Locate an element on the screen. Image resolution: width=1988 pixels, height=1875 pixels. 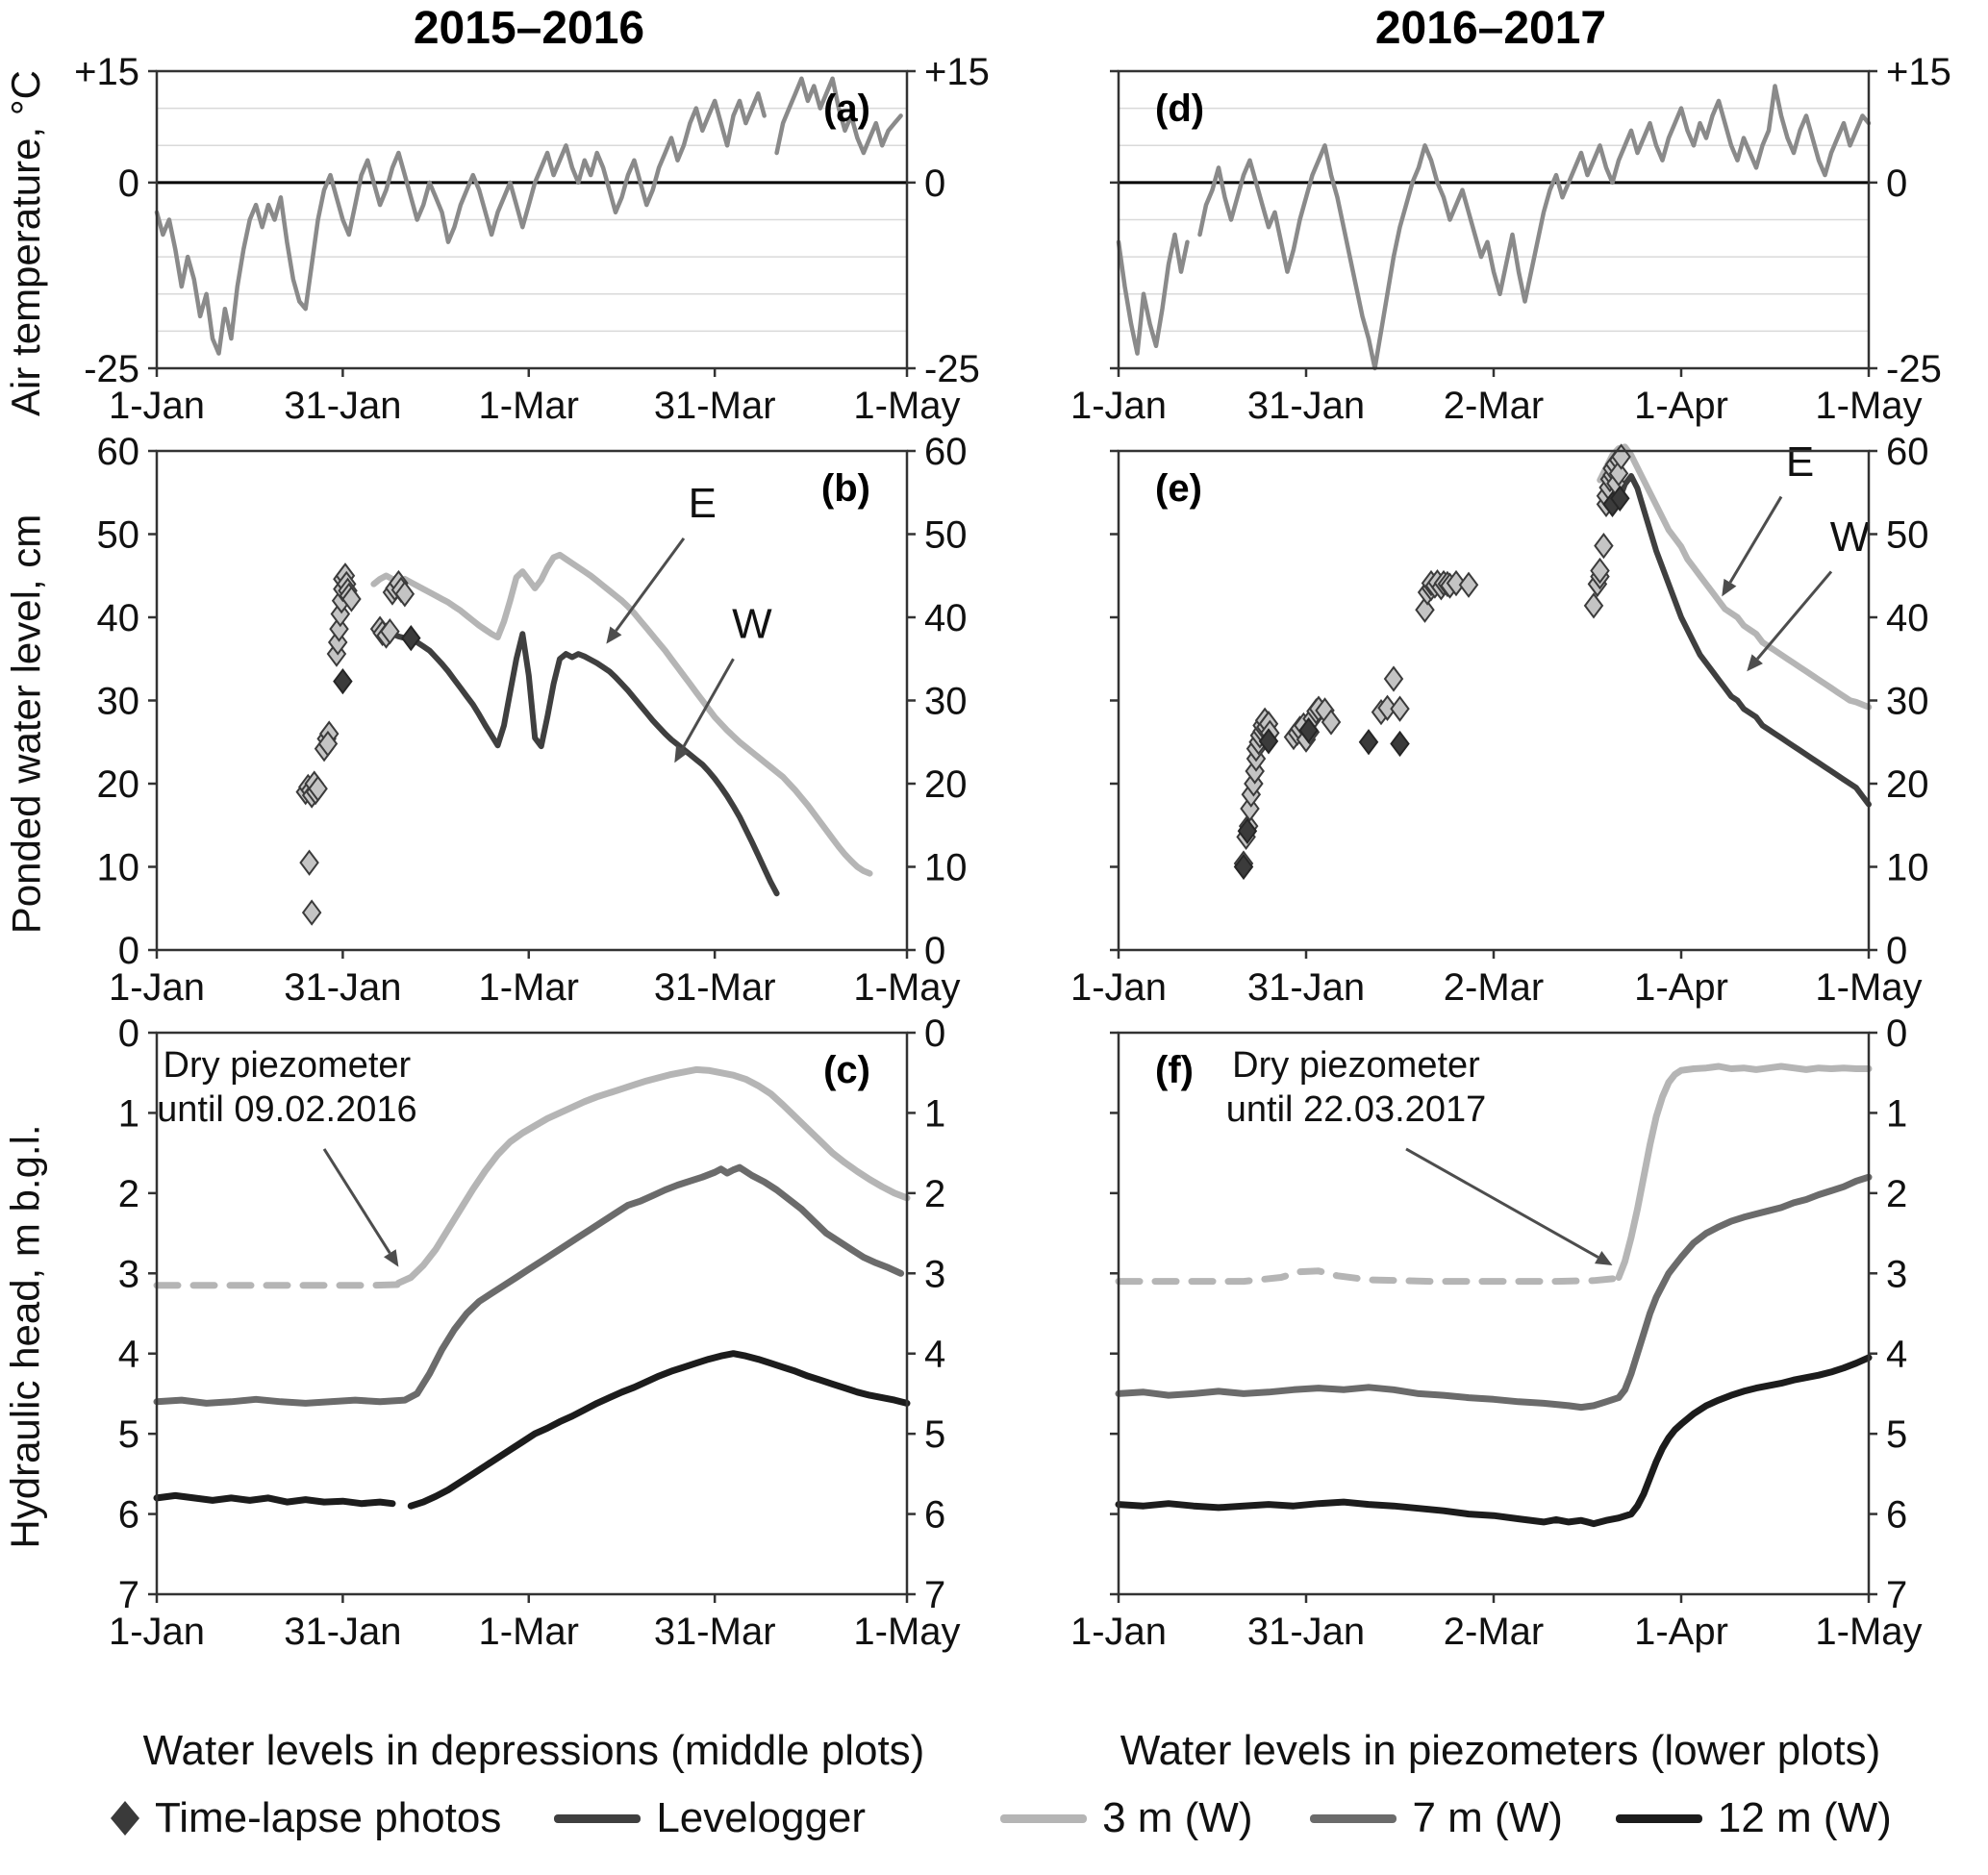
legend-item: 12 m (W) is located at coordinates (1753, 1818).